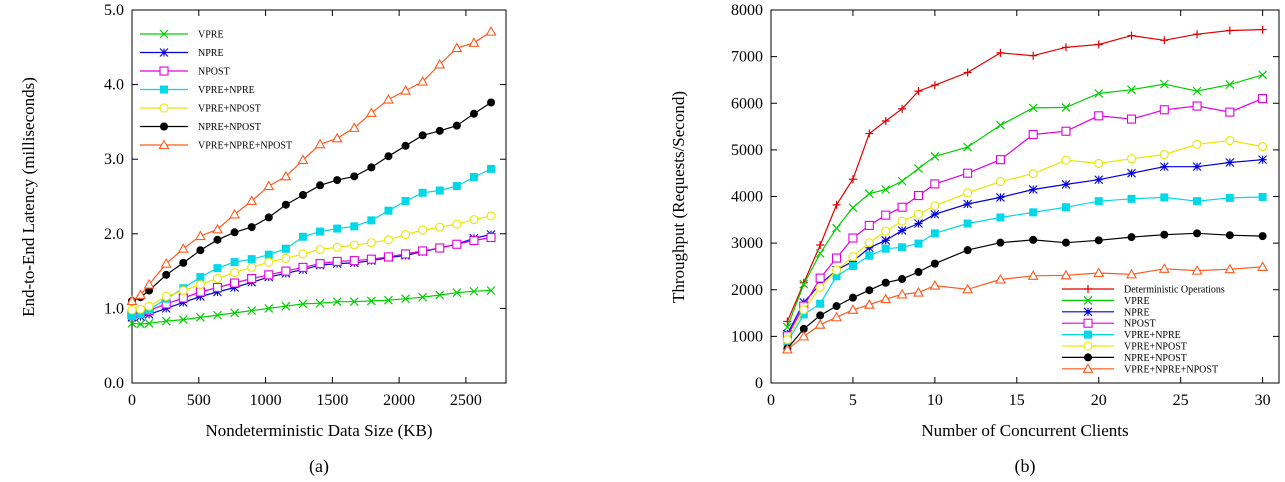 This screenshot has height=482, width=1285. What do you see at coordinates (311, 275) in the screenshot?
I see `series-npost` at bounding box center [311, 275].